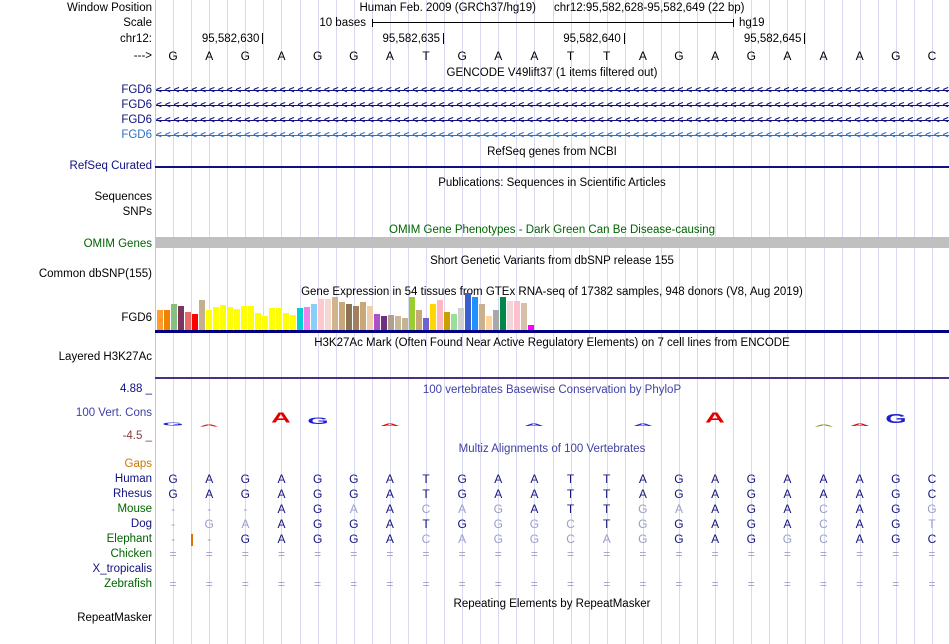 The height and width of the screenshot is (644, 950). What do you see at coordinates (113, 413) in the screenshot?
I see `conservation-track-label: 100 Vert. Cons` at bounding box center [113, 413].